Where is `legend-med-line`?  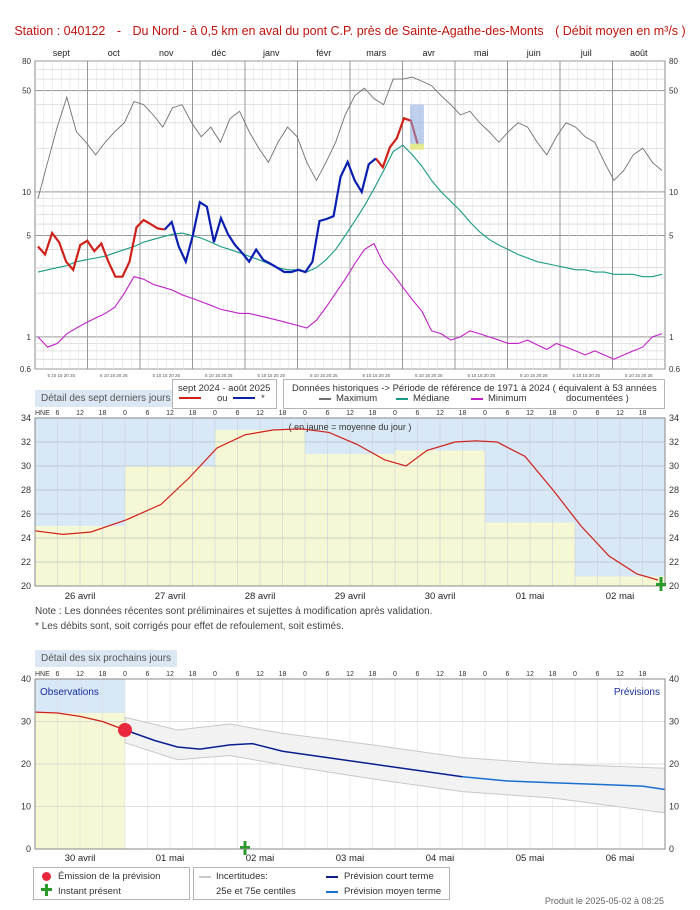 legend-med-line is located at coordinates (402, 399).